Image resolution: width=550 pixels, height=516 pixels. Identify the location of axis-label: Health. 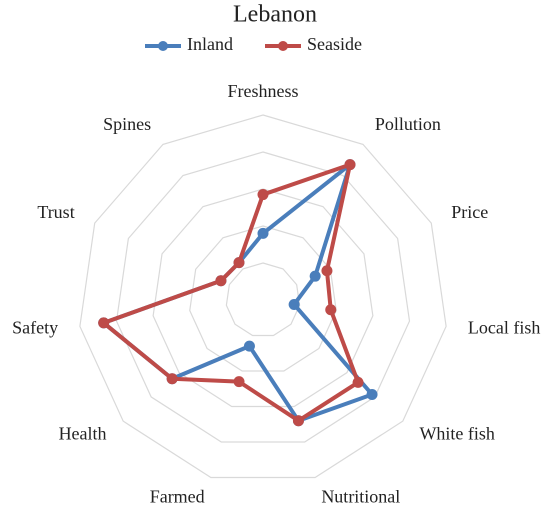
(83, 434).